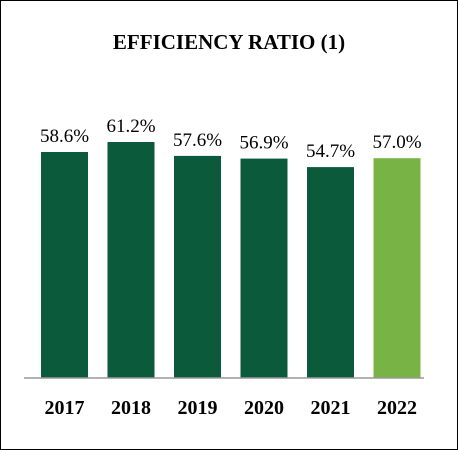  What do you see at coordinates (197, 140) in the screenshot?
I see `data-label-2019: 57.6%` at bounding box center [197, 140].